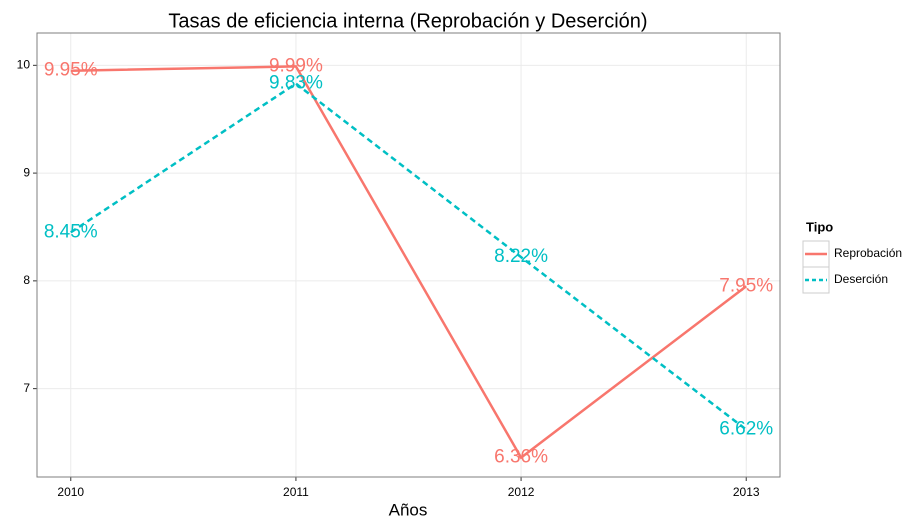 This screenshot has height=520, width=915. I want to click on data-label: 7.95%, so click(746, 285).